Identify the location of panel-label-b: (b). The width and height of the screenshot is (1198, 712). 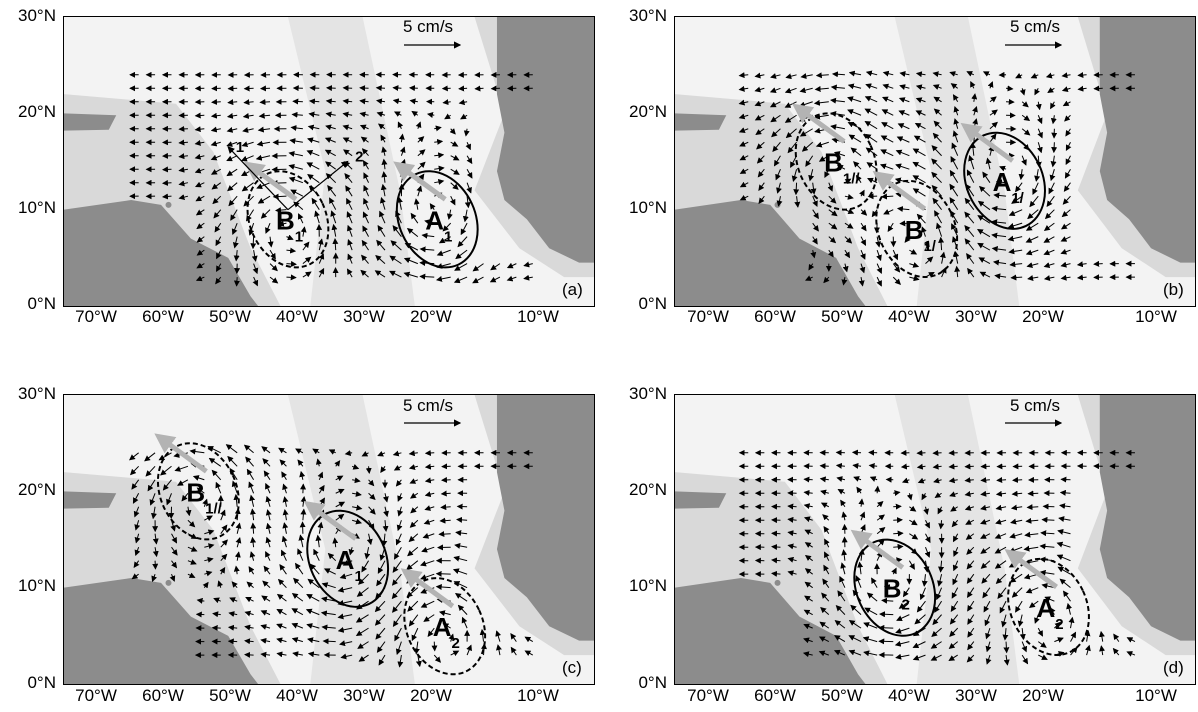
(1173, 289).